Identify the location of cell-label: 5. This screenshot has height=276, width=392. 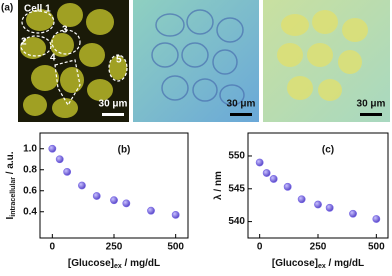
(119, 60).